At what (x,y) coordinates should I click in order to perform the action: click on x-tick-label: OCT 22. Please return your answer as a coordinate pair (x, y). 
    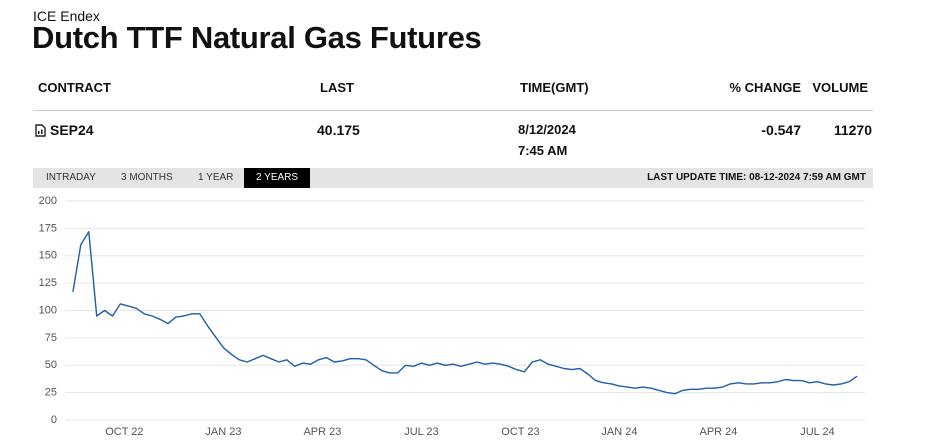
    Looking at the image, I should click on (124, 432).